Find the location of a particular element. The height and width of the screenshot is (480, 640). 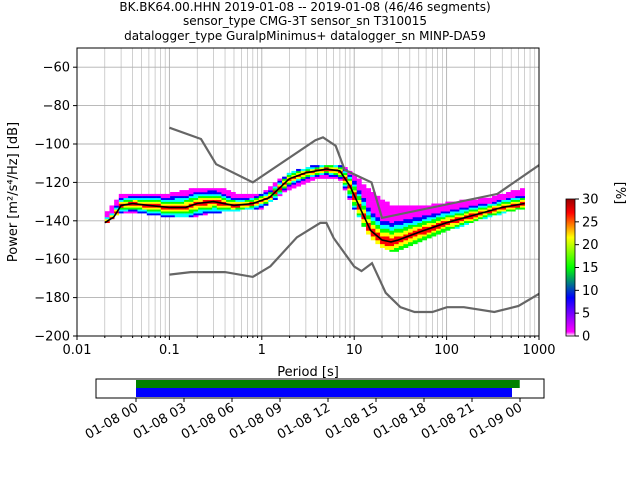

nhnm-line is located at coordinates (354, 173).